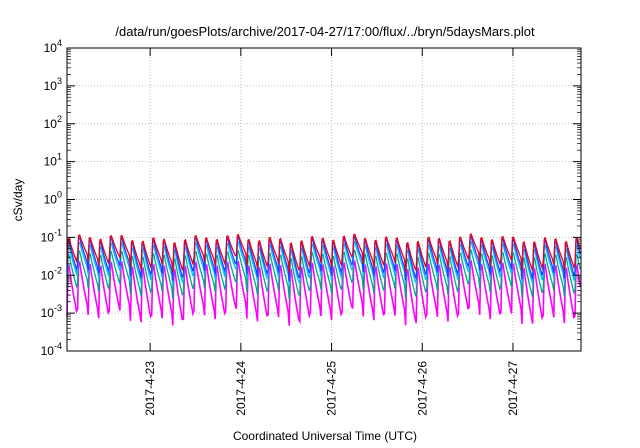 The image size is (640, 448). Describe the element at coordinates (18, 200) in the screenshot. I see `y-axis-label: cSv/day` at that location.